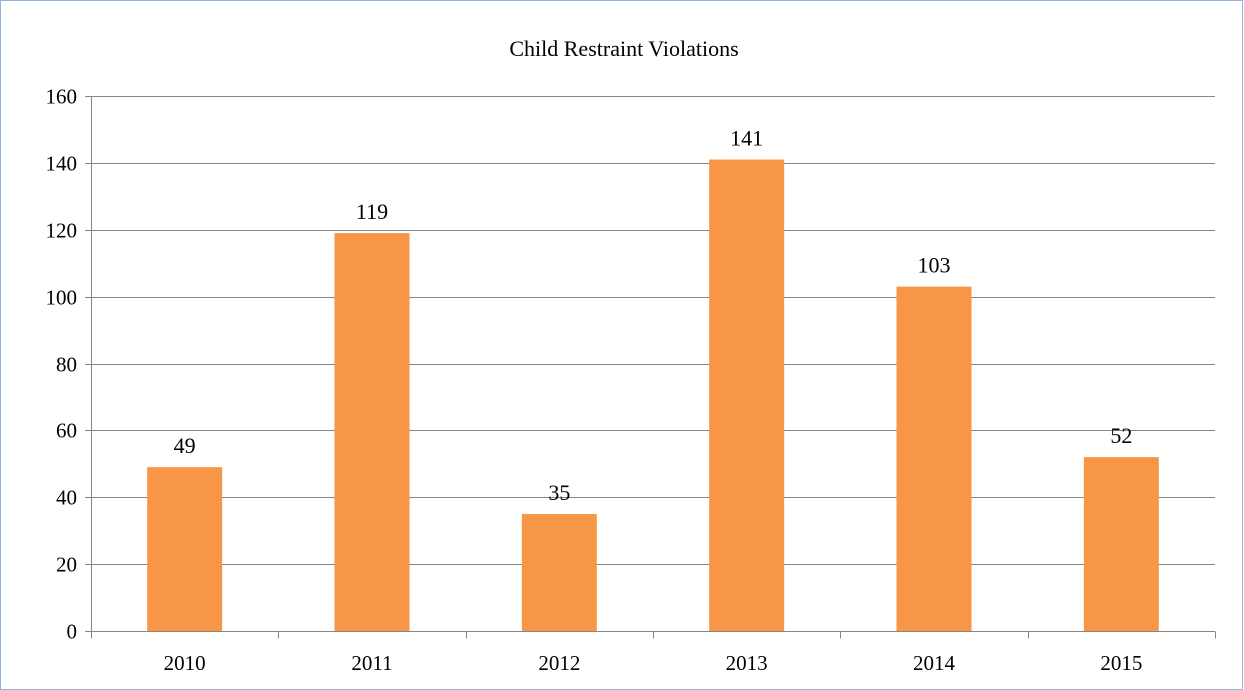  Describe the element at coordinates (1121, 435) in the screenshot. I see `data-label-2015: 52` at that location.